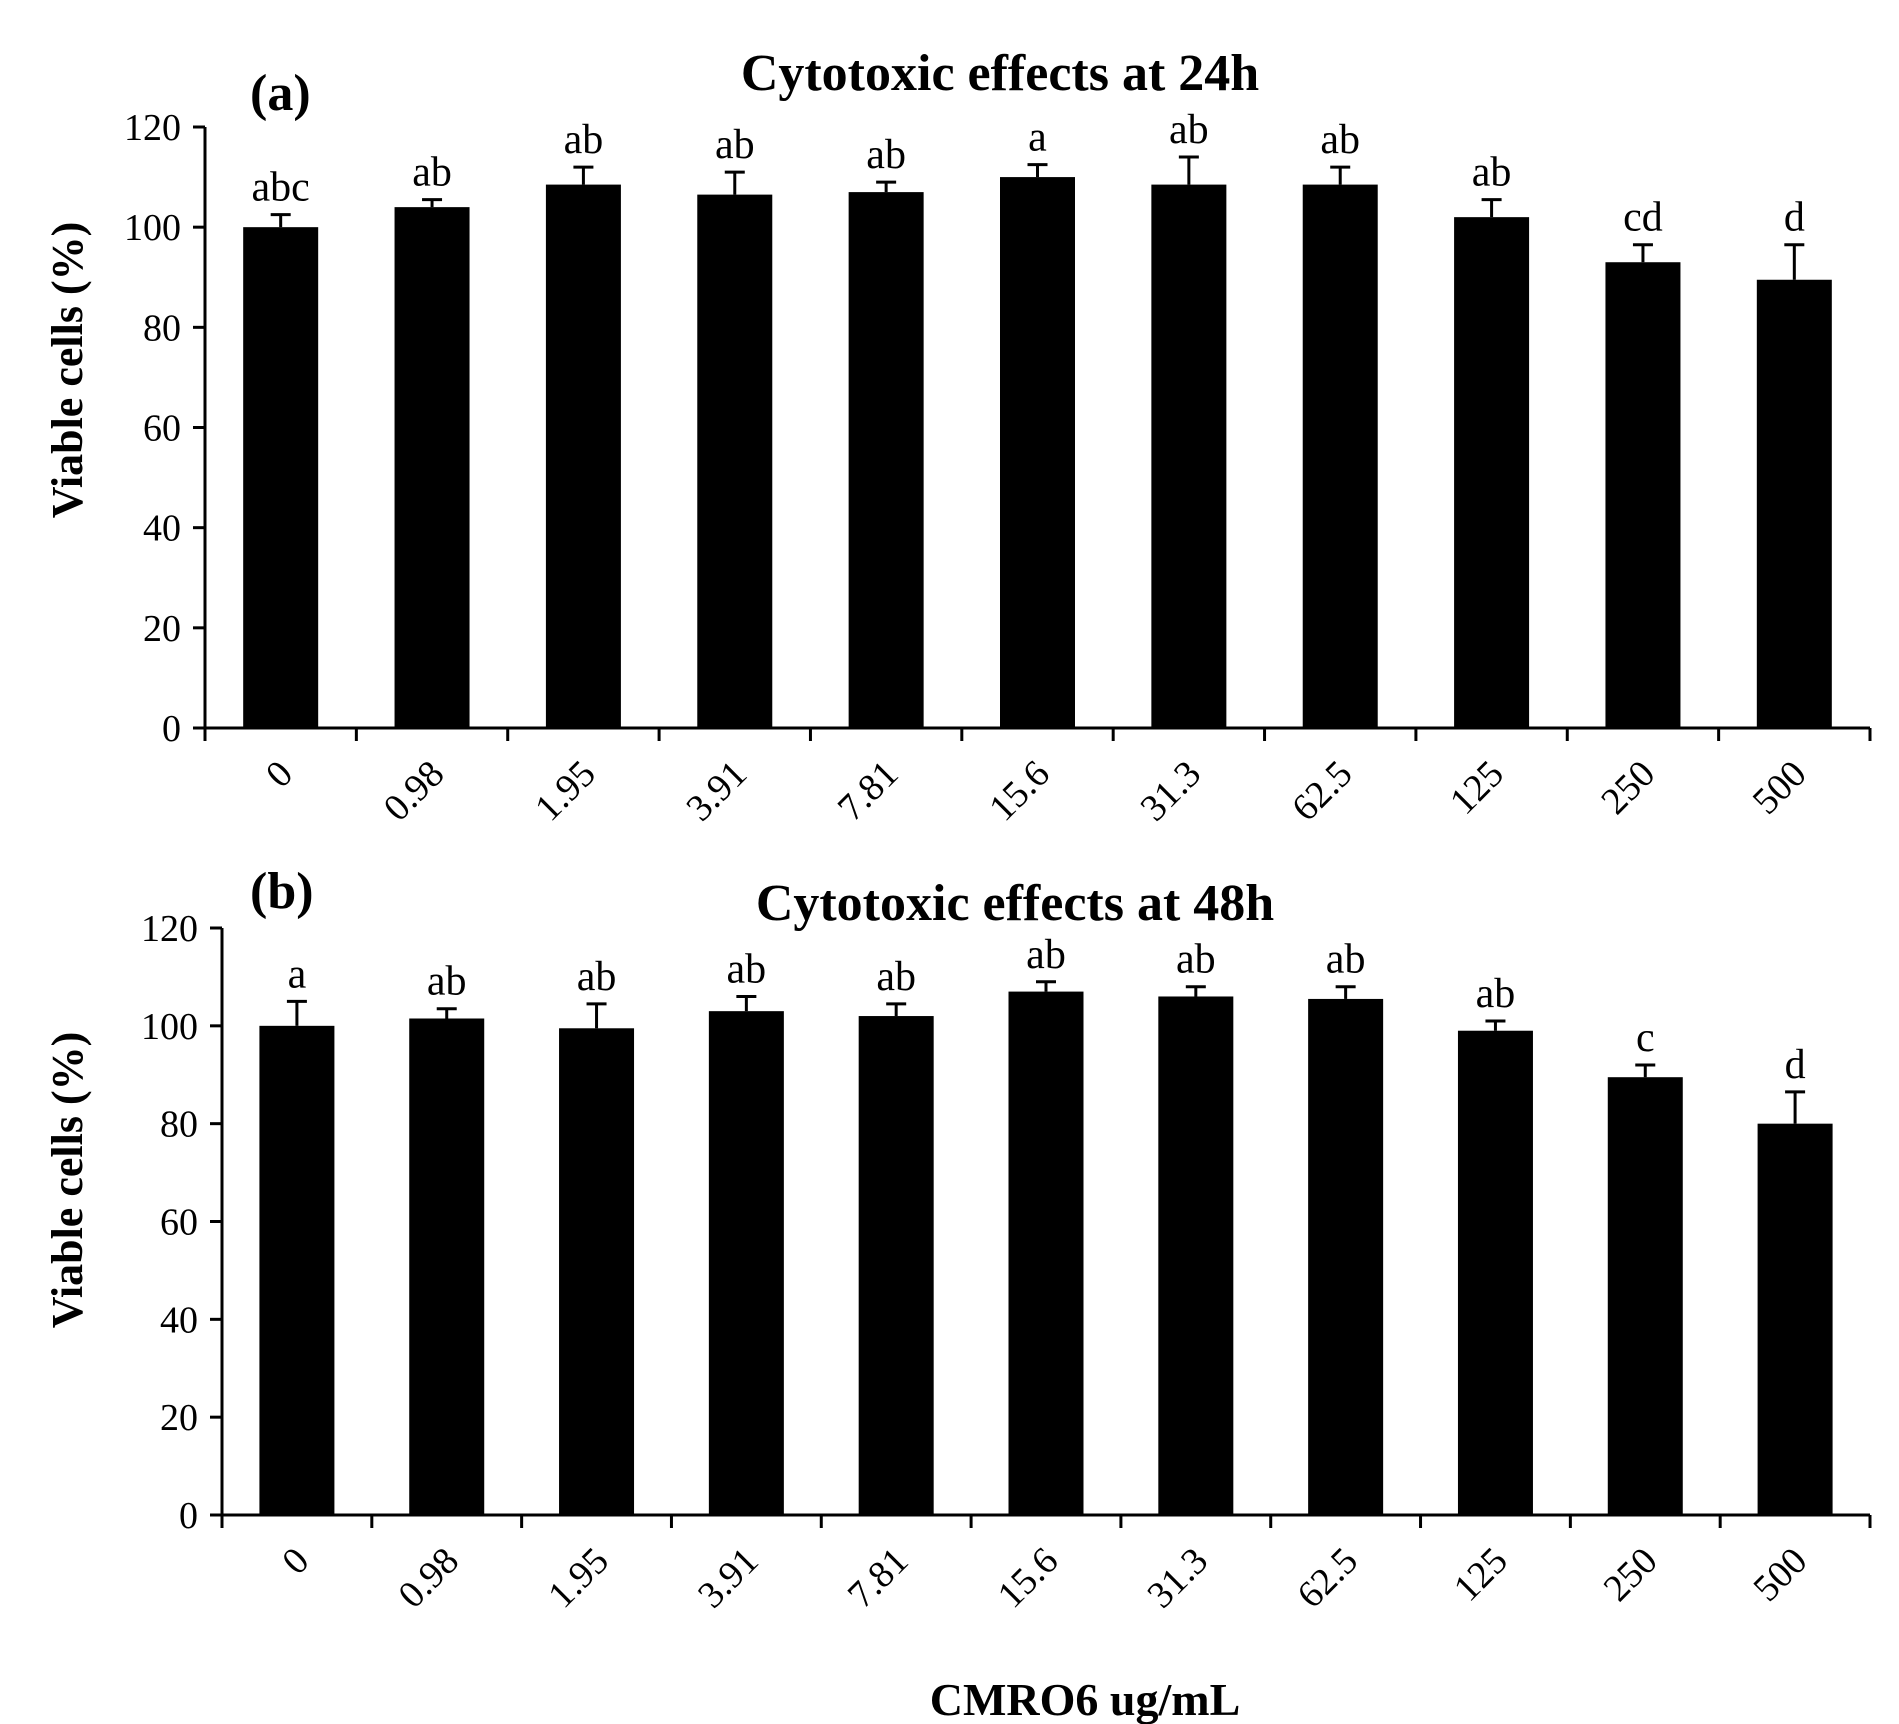 This screenshot has width=1899, height=1724. What do you see at coordinates (188, 1516) in the screenshot?
I see `panel-b-y-tick-label: 0` at bounding box center [188, 1516].